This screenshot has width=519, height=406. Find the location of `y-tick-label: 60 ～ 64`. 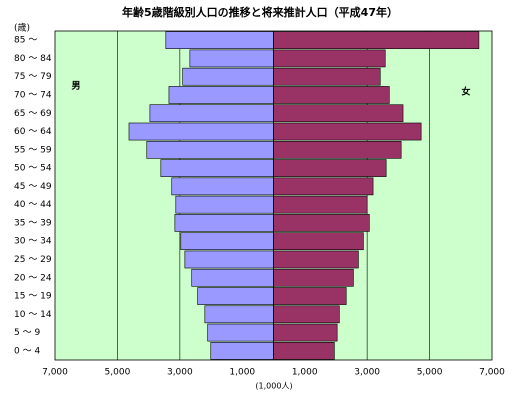

y-tick-label: 60 ～ 64 is located at coordinates (33, 132).